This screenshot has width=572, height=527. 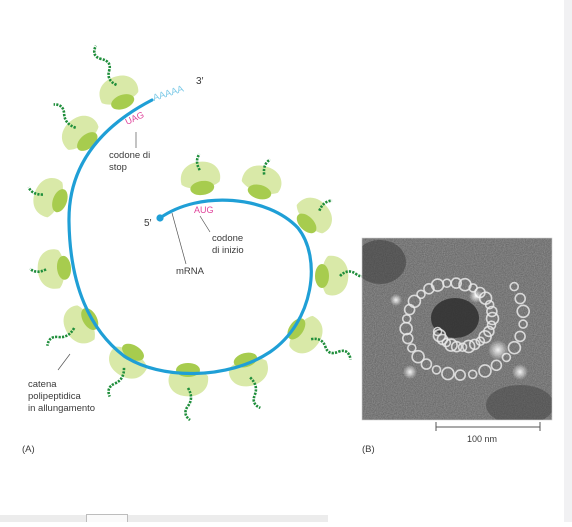 I want to click on mrna-caption: mRNA, so click(x=190, y=271).